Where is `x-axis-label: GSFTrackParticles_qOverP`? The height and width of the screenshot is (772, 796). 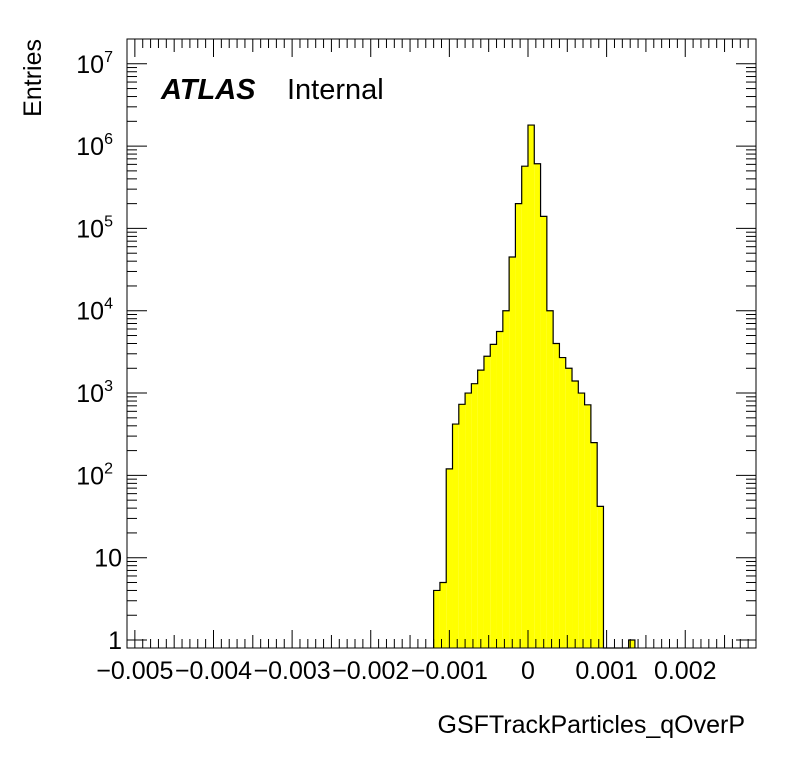
x-axis-label: GSFTrackParticles_qOverP is located at coordinates (591, 725).